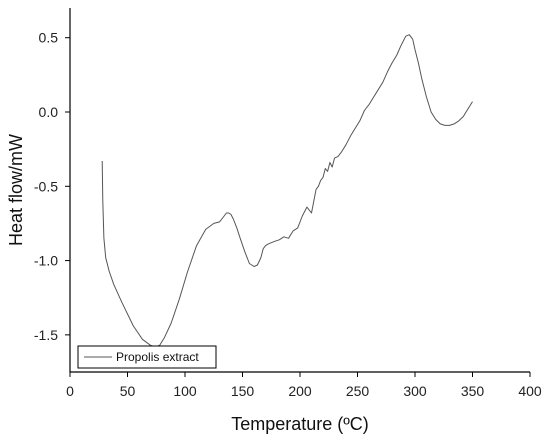 Image resolution: width=550 pixels, height=440 pixels. I want to click on legend-box, so click(147, 357).